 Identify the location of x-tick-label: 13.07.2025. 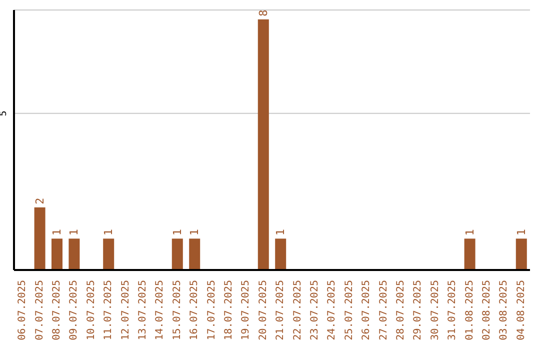
(143, 310).